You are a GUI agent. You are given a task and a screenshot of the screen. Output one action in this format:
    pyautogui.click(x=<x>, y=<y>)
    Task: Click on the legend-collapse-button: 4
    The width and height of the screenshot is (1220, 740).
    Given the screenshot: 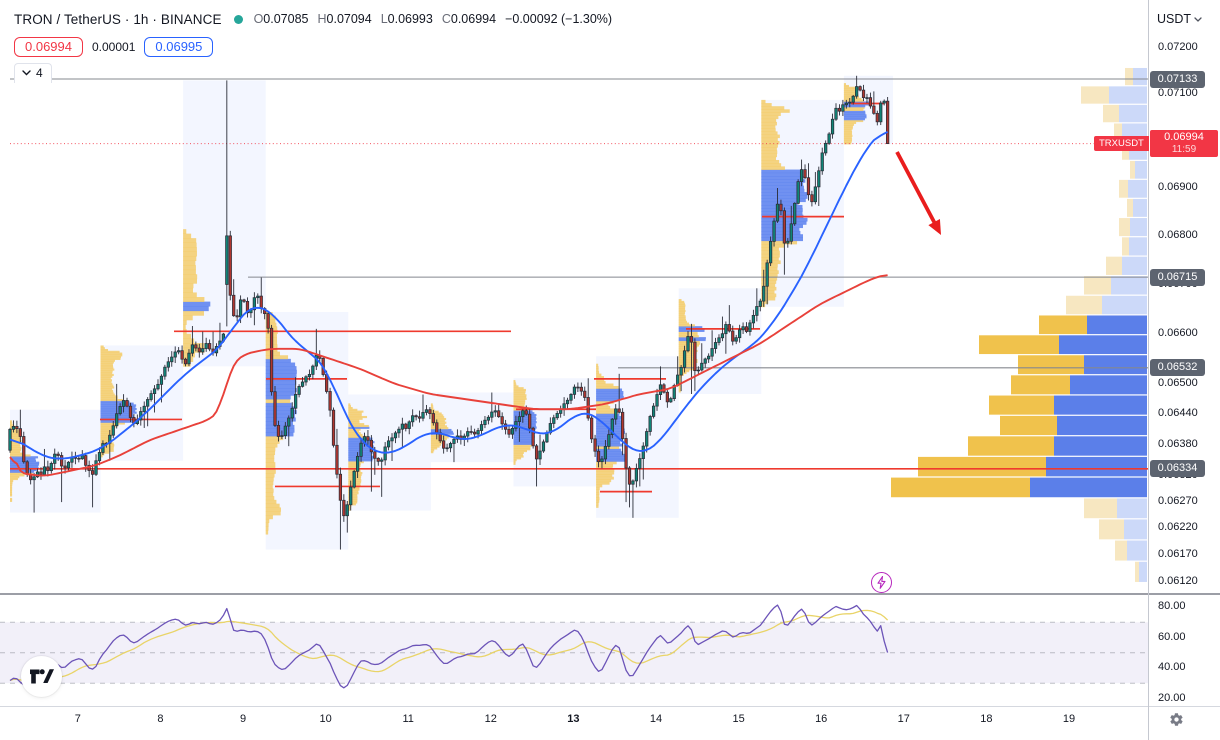 What is the action you would take?
    pyautogui.click(x=33, y=73)
    